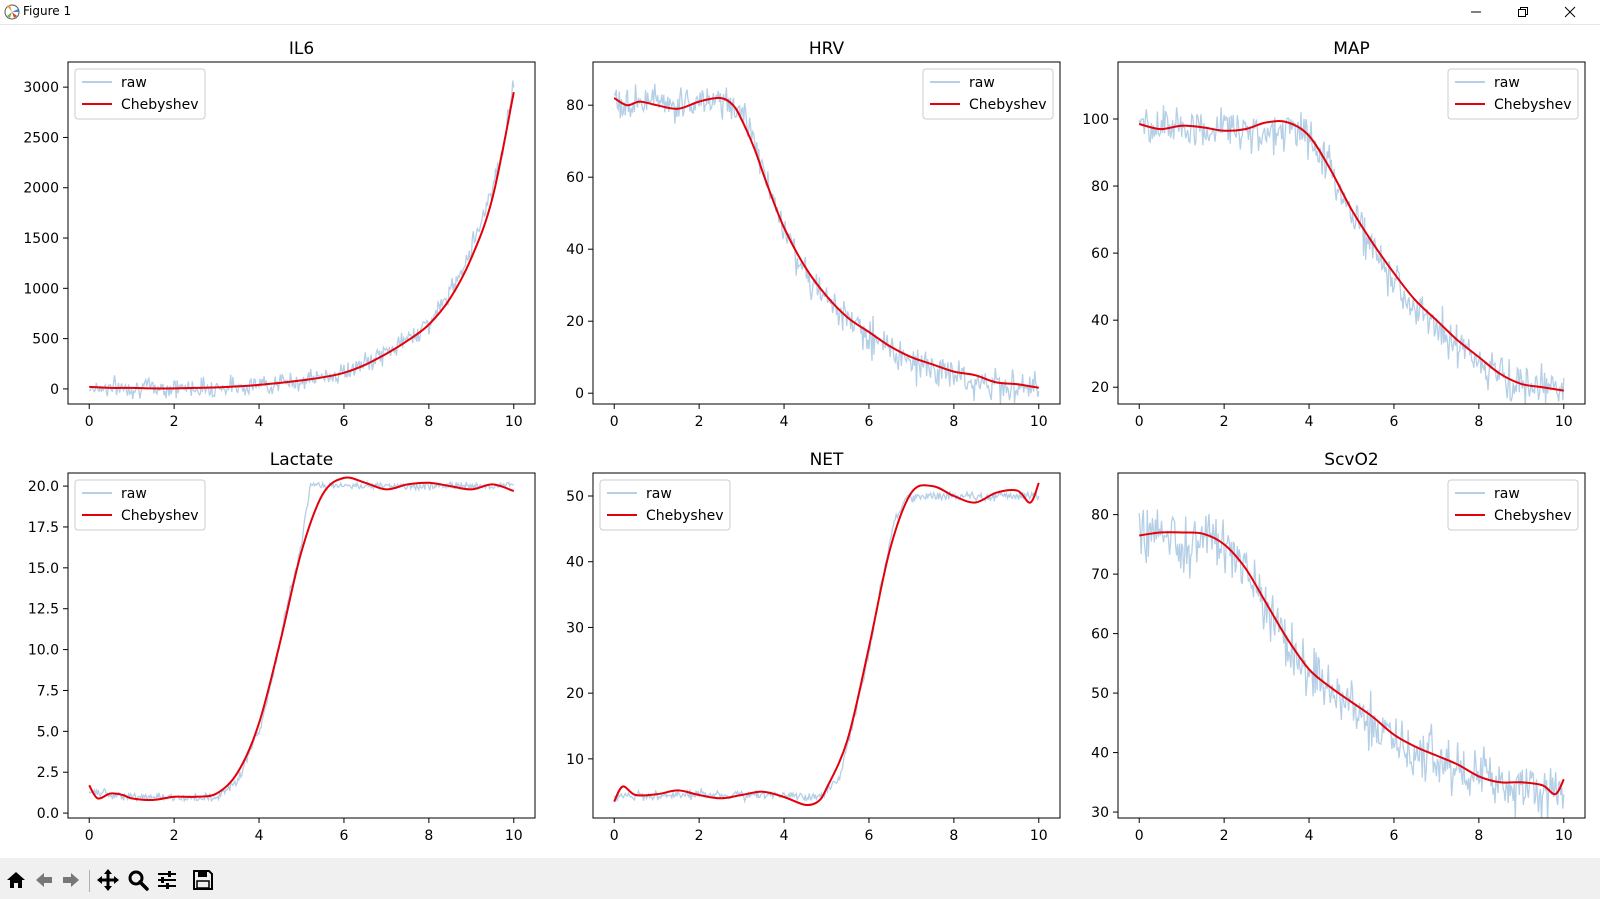 This screenshot has width=1600, height=899. I want to click on y-tick-label: 2500, so click(41, 138).